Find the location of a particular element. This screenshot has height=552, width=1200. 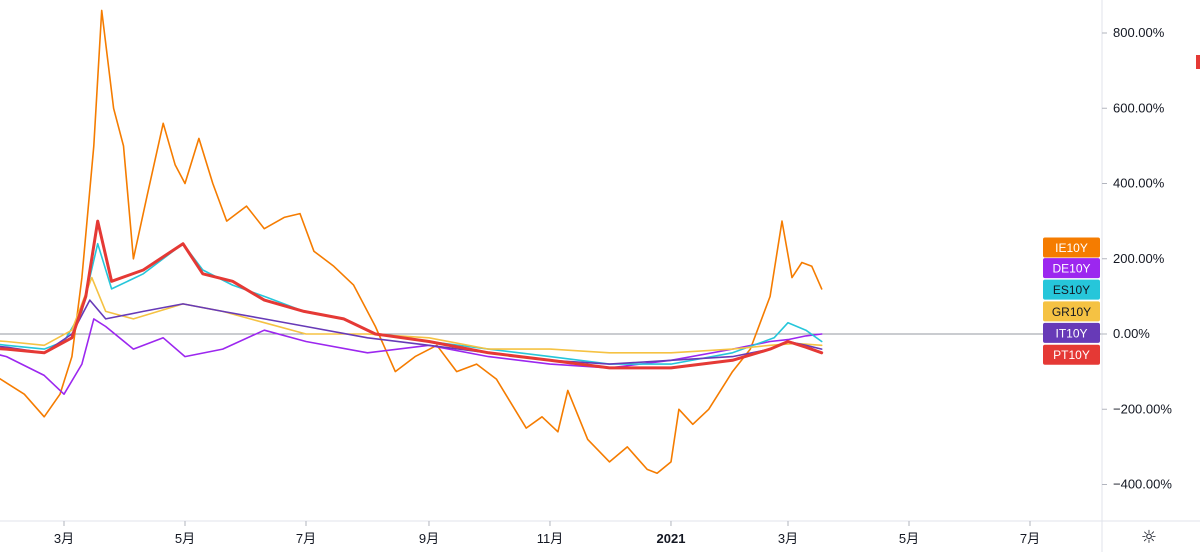

series-tag-pt10y: PT10Y is located at coordinates (1071, 354).